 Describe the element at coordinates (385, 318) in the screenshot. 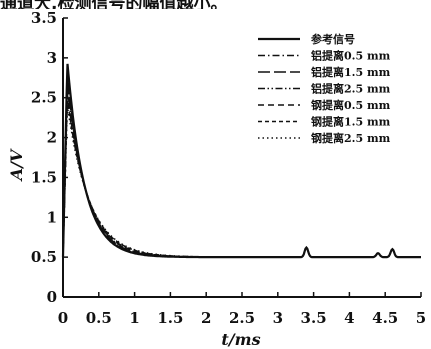

I see `x-tick-label: 4.5` at that location.